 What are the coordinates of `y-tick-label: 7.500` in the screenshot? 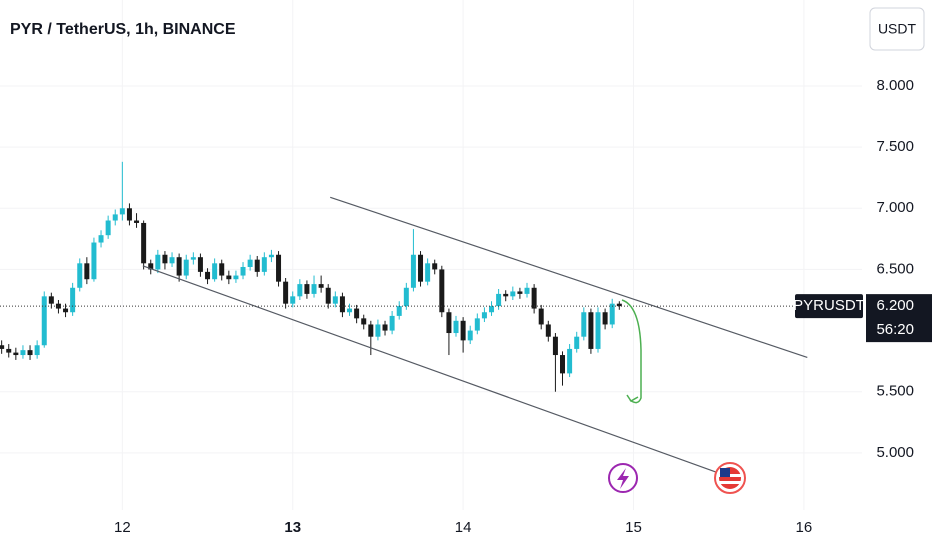 It's located at (895, 146).